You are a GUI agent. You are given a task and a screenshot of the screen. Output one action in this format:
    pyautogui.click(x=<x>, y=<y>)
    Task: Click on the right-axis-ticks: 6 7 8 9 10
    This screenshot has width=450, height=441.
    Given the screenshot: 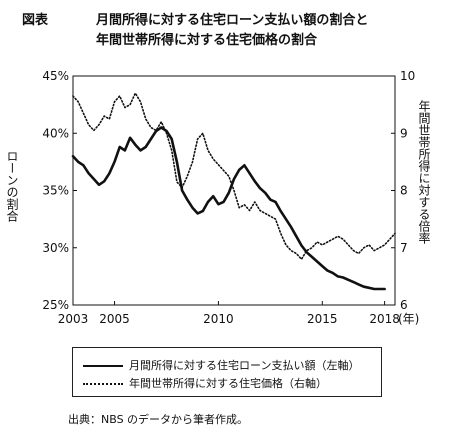 What is the action you would take?
    pyautogui.click(x=403, y=190)
    